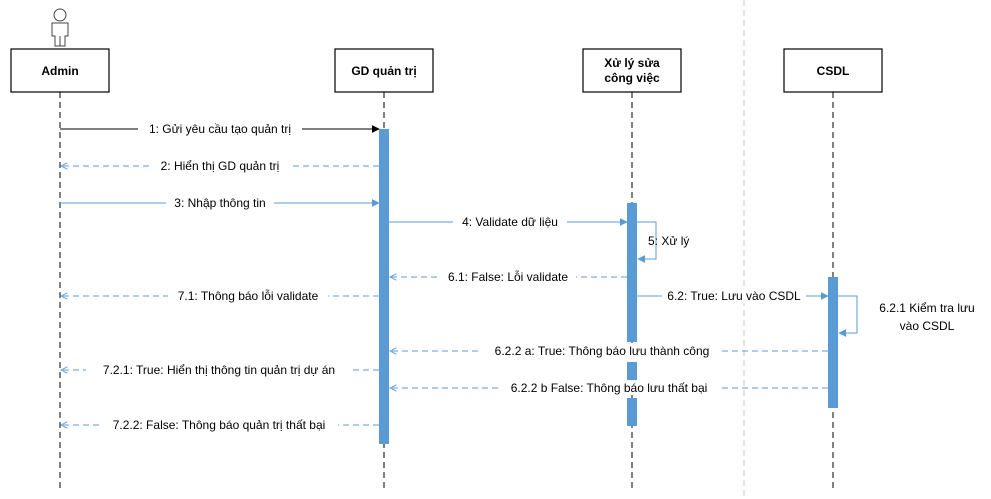 The height and width of the screenshot is (499, 991). Describe the element at coordinates (632, 63) in the screenshot. I see `participant-xuly-label-line1: Xử lý sửa` at that location.